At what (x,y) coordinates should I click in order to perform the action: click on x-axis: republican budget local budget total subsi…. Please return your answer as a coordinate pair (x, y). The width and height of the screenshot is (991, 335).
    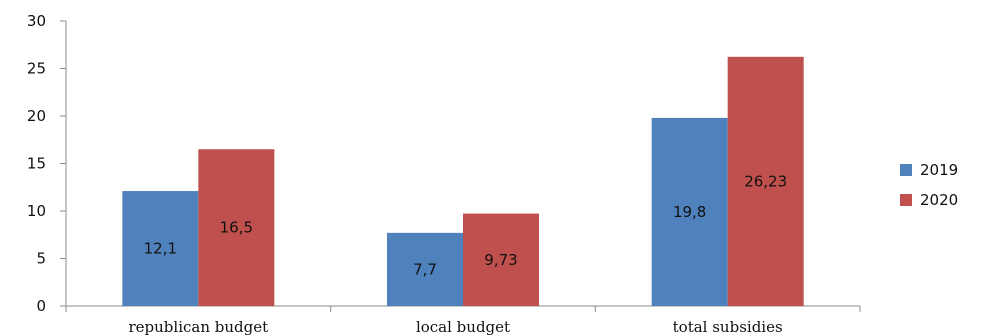
    Looking at the image, I should click on (463, 320).